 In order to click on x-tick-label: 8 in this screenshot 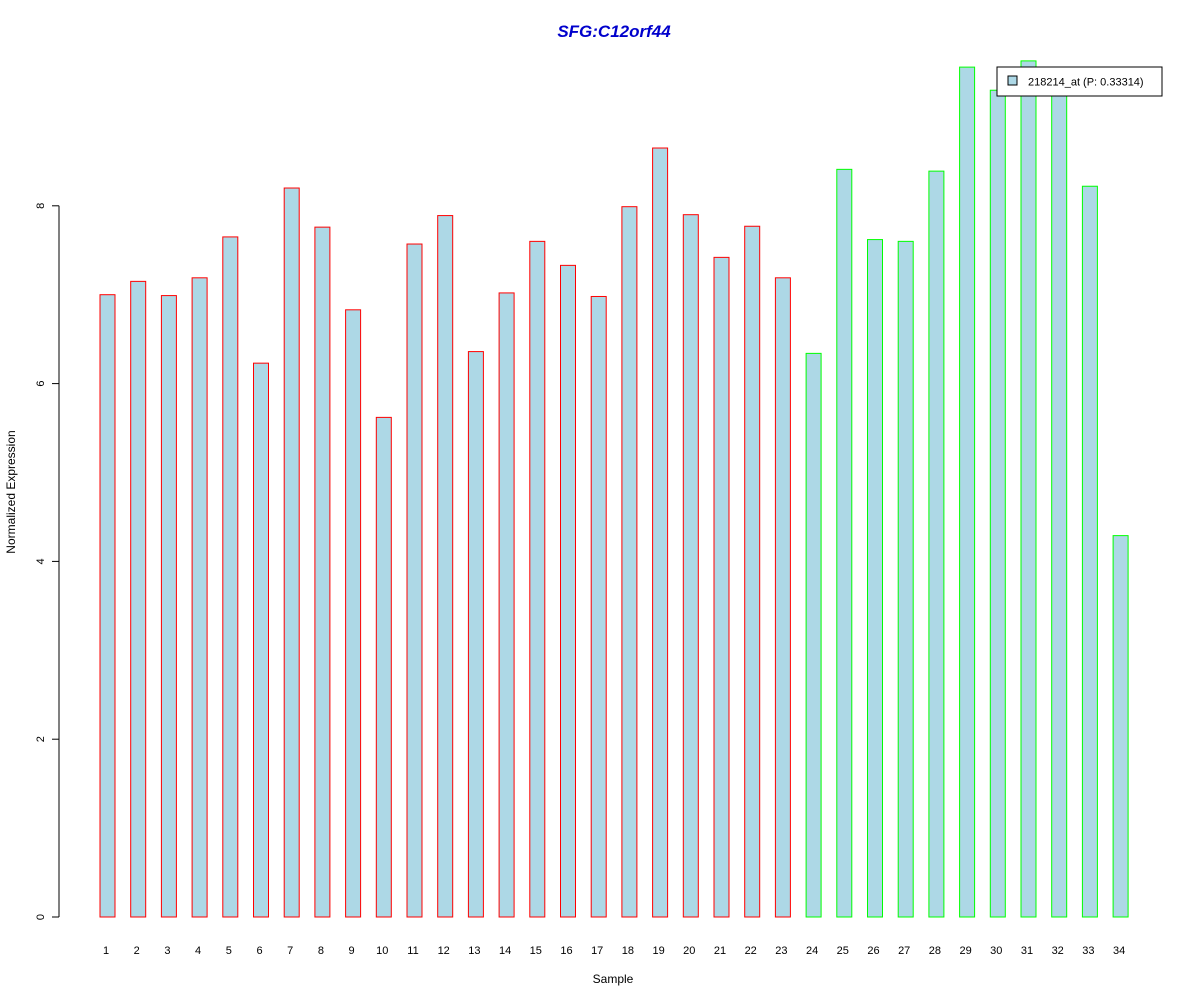, I will do `click(321, 951)`.